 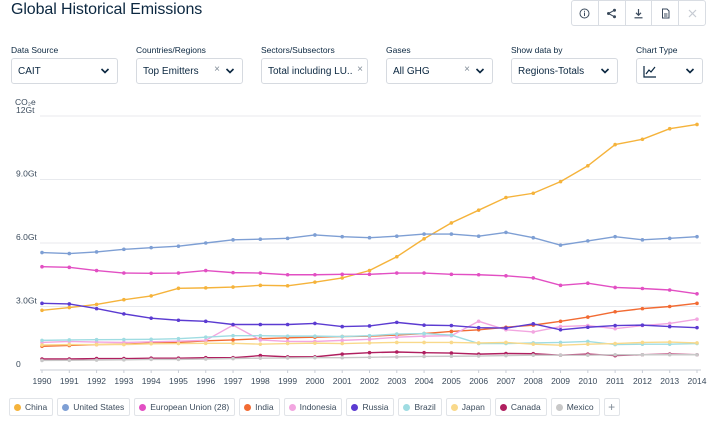 What do you see at coordinates (99, 407) in the screenshot?
I see `legend-label: United States` at bounding box center [99, 407].